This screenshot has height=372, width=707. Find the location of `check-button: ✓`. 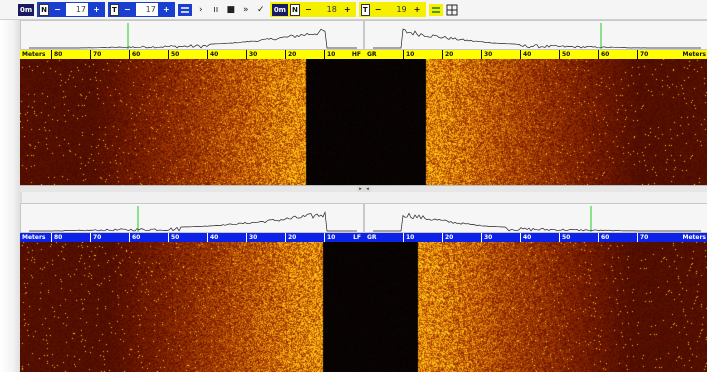

check-button: ✓ is located at coordinates (261, 9).